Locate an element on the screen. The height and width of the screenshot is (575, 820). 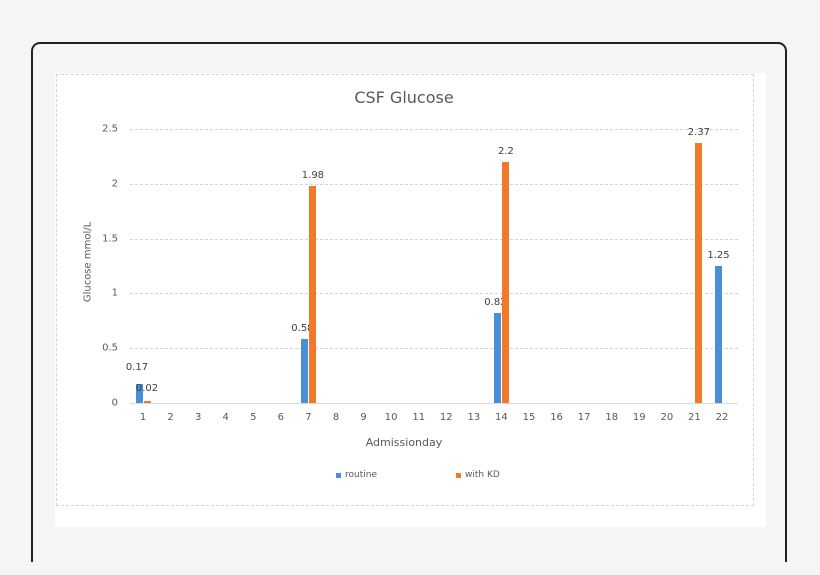
y-tick-label: 0 is located at coordinates (114, 403).